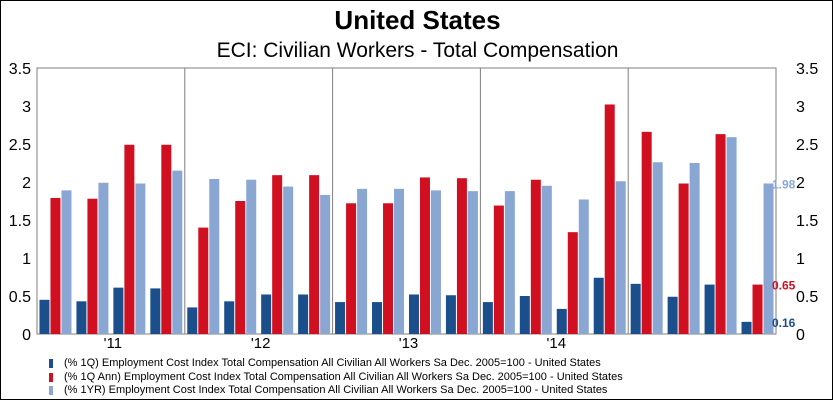  Describe the element at coordinates (51, 391) in the screenshot. I see `legend-swatch-1yr` at that location.